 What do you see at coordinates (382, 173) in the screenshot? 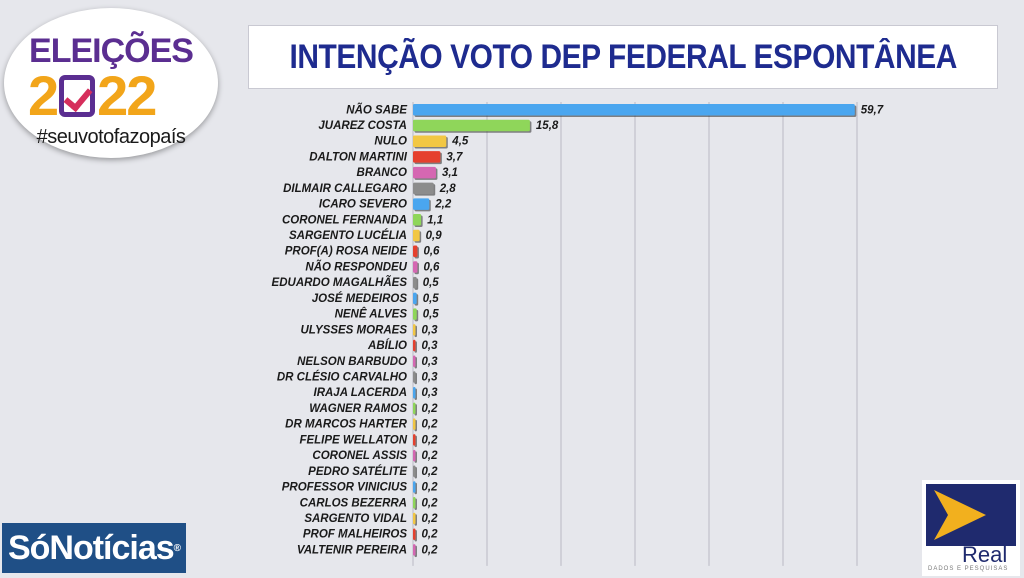
I see `category-label: BRANCO` at bounding box center [382, 173].